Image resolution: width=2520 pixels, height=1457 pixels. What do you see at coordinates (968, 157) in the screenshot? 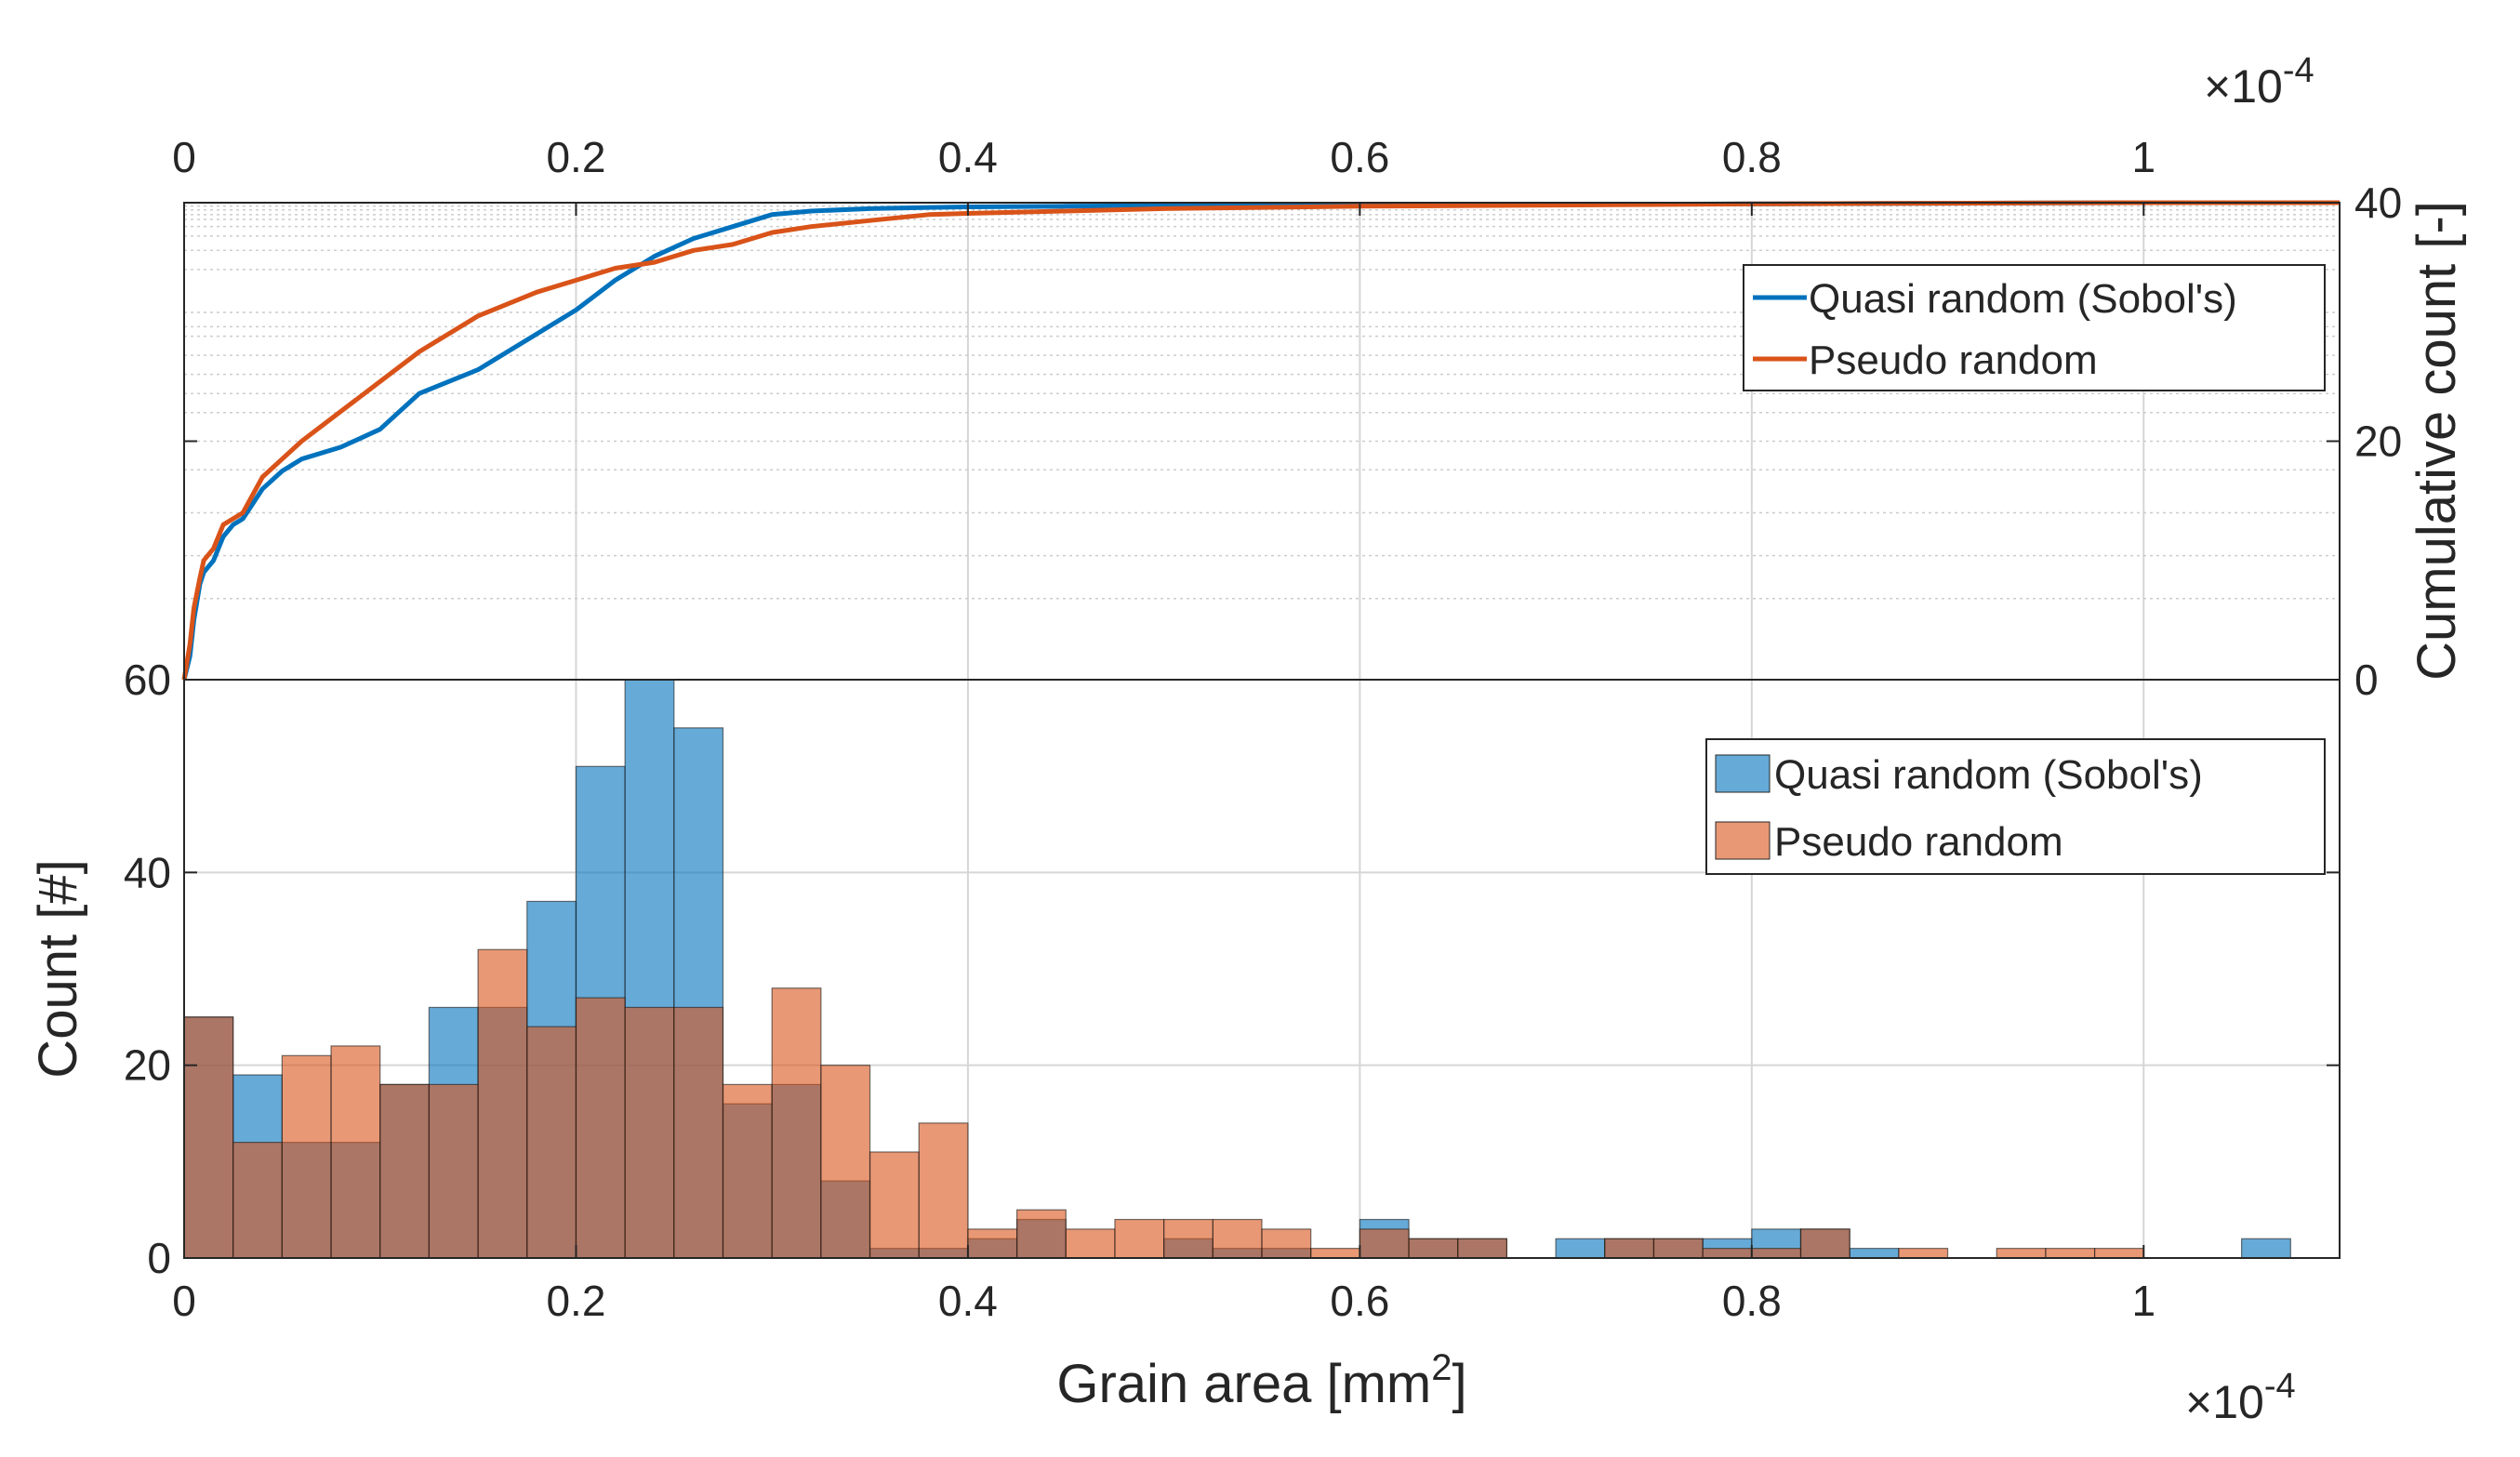
I see `top-x-tick-label: 0.4` at bounding box center [968, 157].